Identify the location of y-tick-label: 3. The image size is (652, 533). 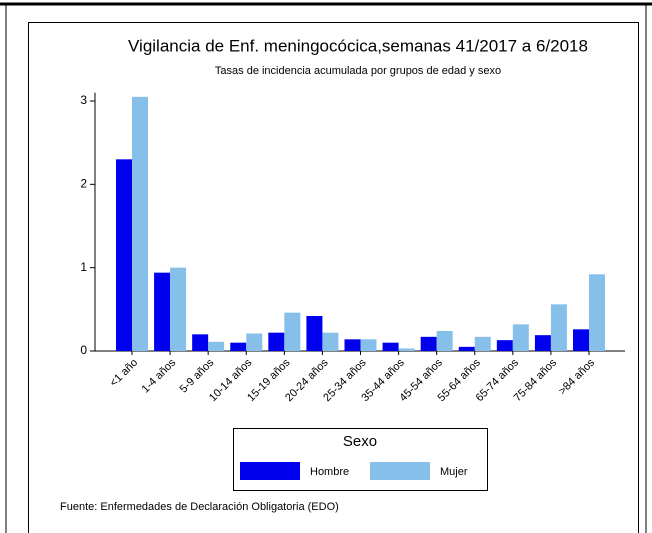
(83, 100).